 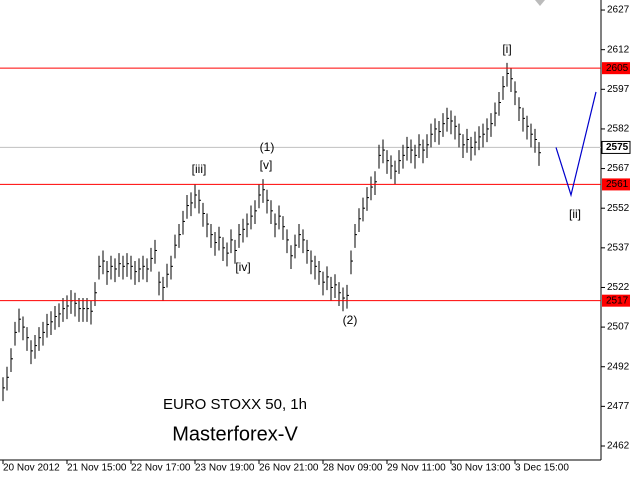 What do you see at coordinates (618, 366) in the screenshot?
I see `y-tick-label: 2492` at bounding box center [618, 366].